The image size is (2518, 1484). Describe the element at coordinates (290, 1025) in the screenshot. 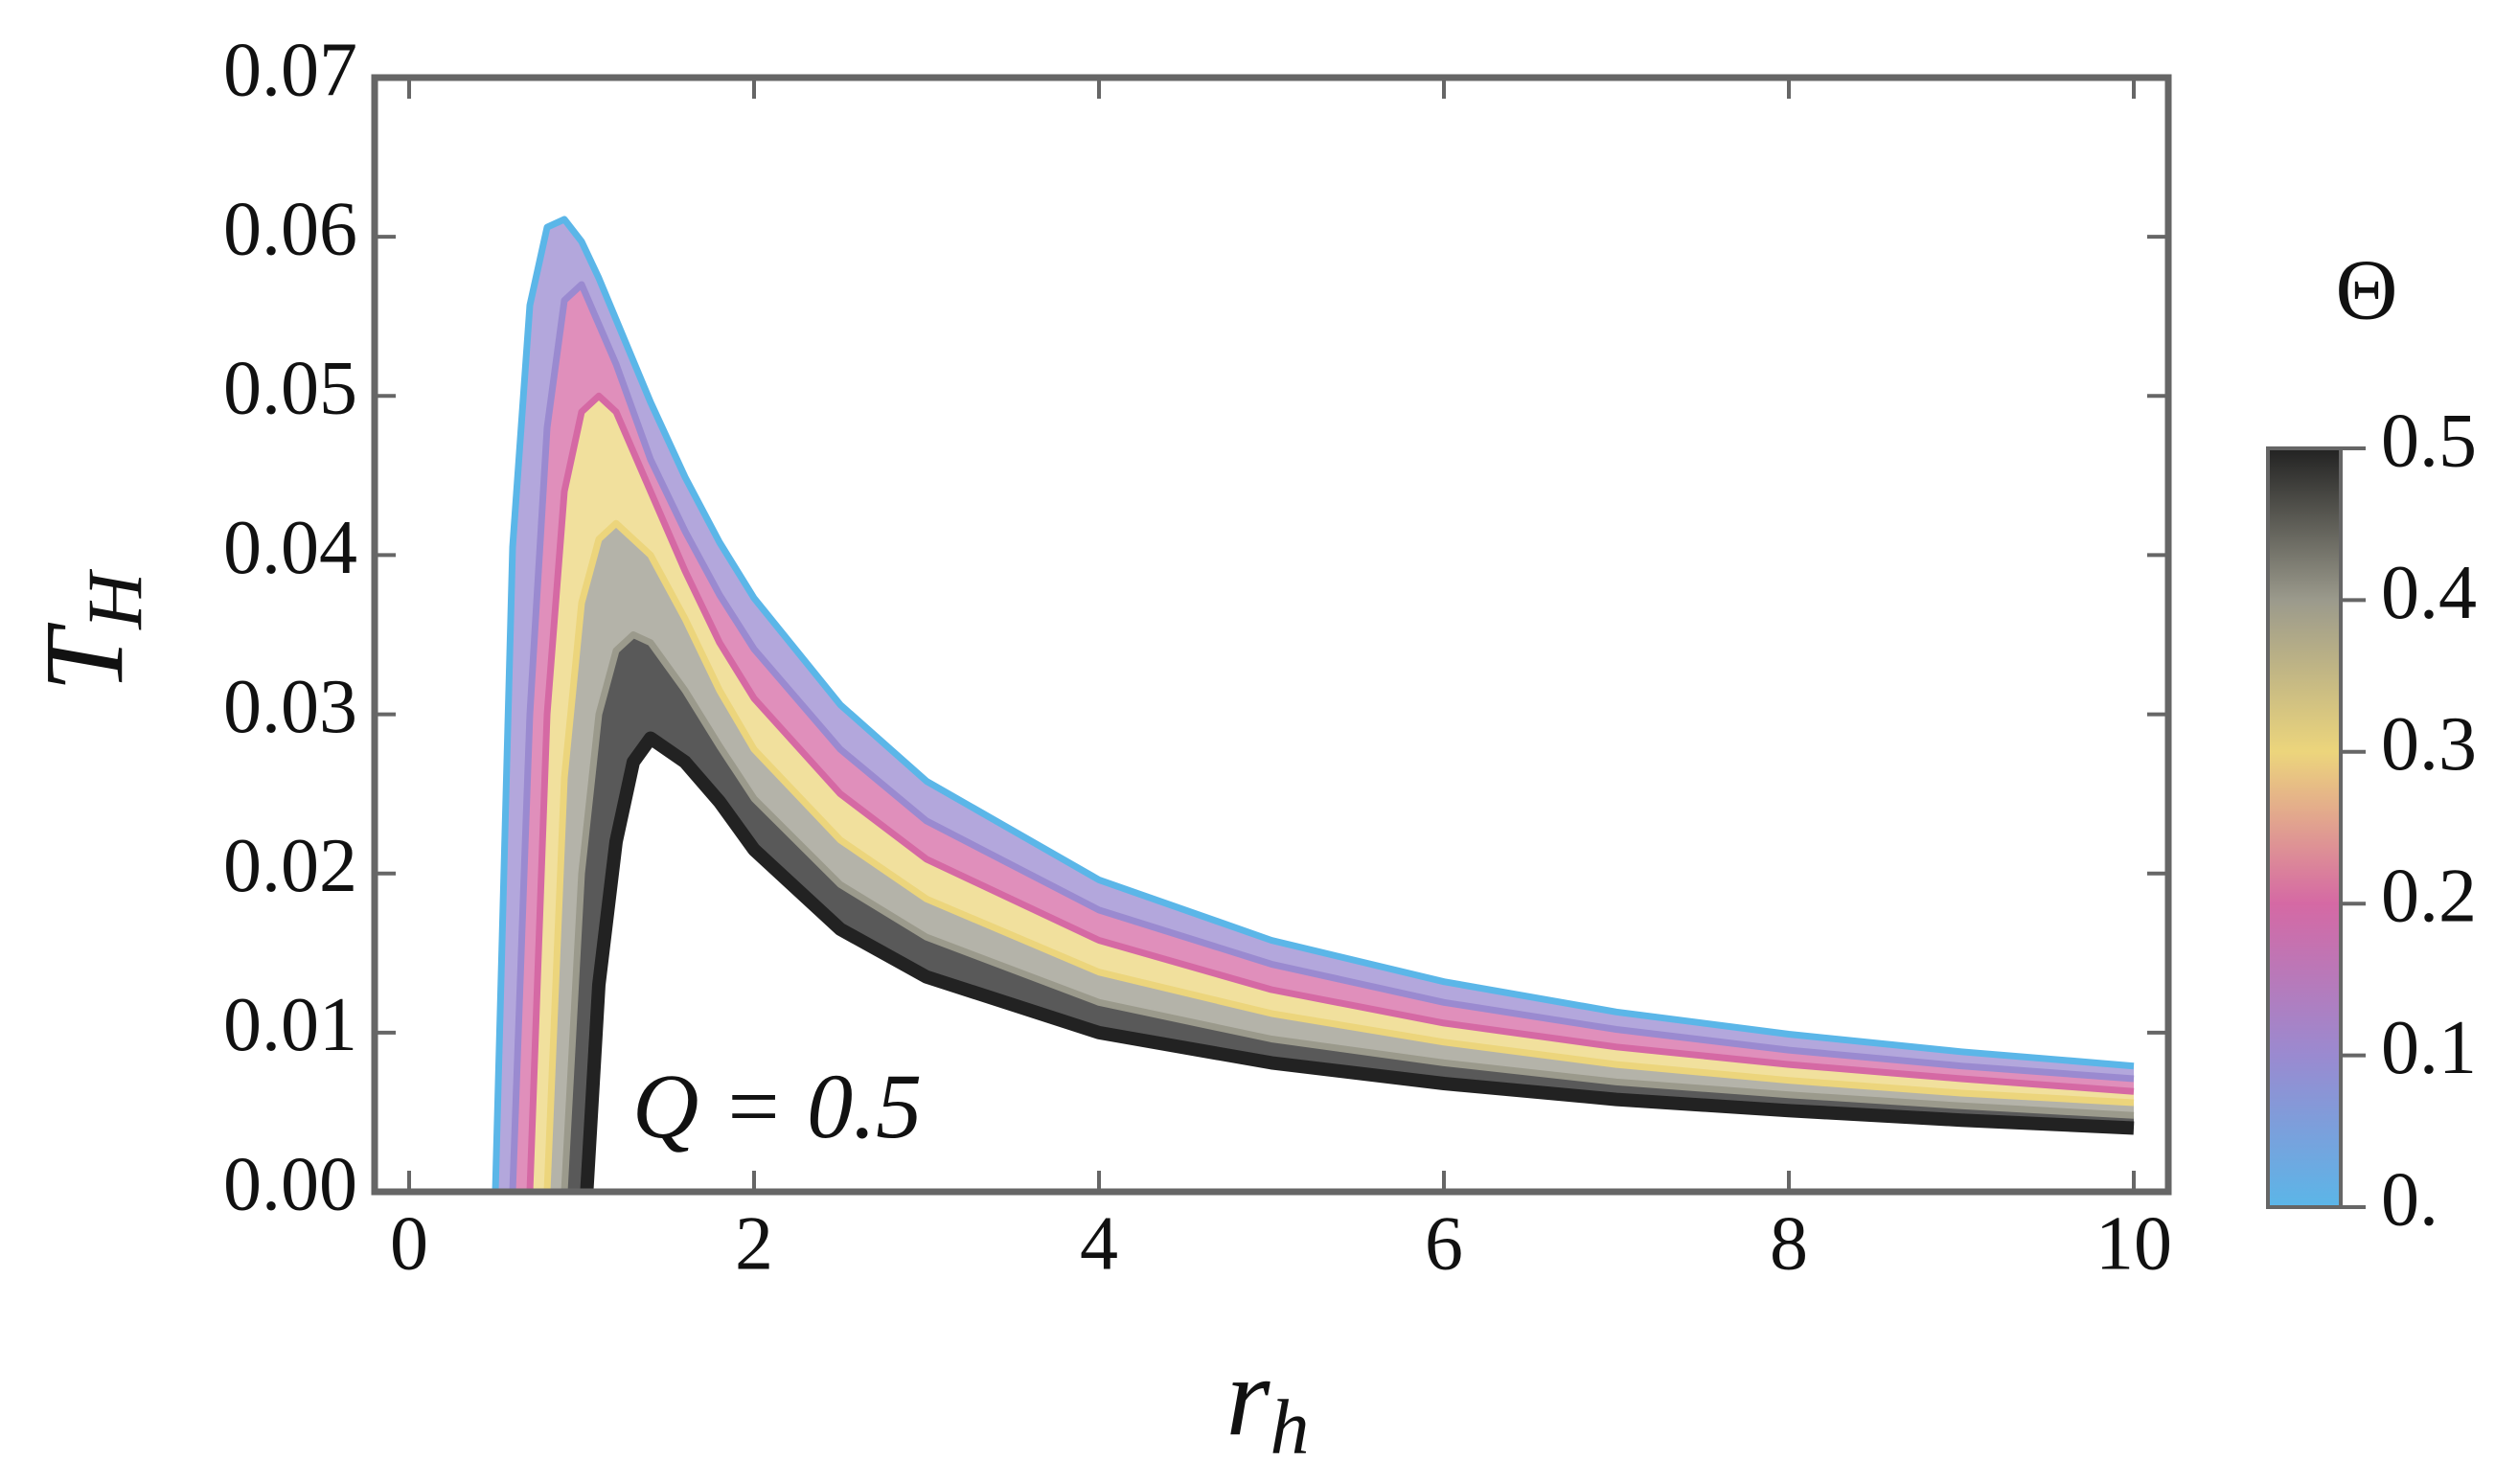

I see `y-tick-label: 0.01` at that location.